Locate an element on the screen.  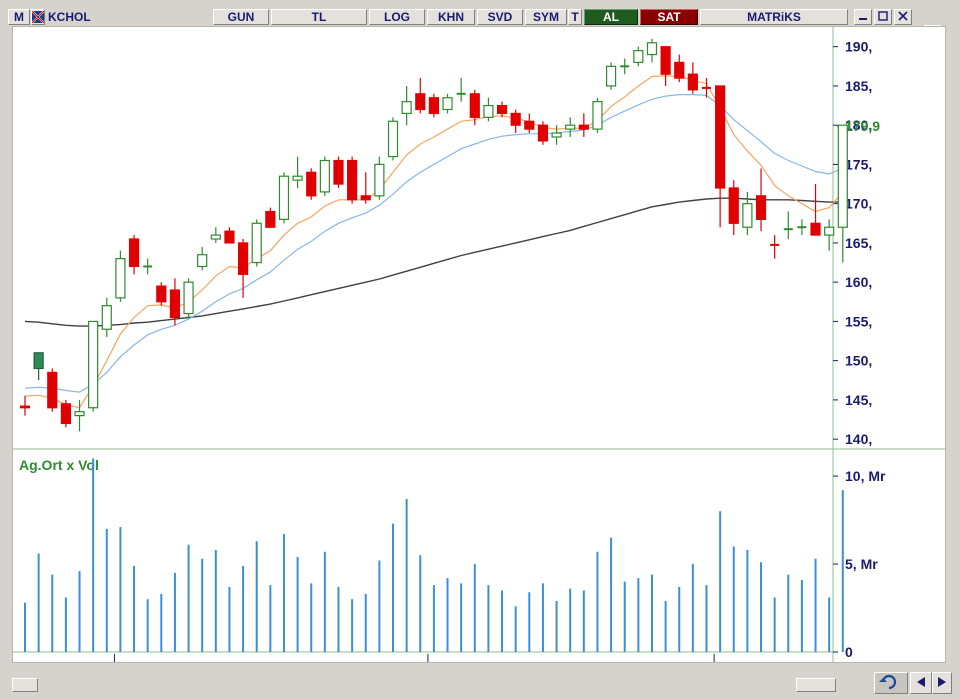
symbol-field: KCHOL is located at coordinates (69, 17).